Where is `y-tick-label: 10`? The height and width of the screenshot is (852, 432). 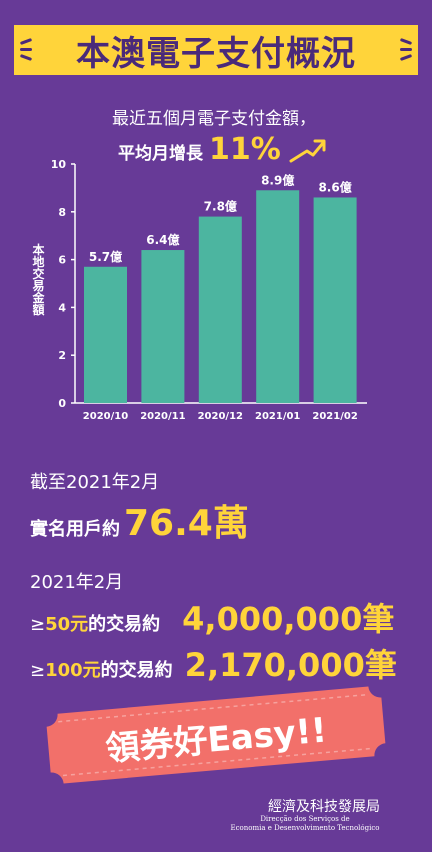
y-tick-label: 10 is located at coordinates (59, 164).